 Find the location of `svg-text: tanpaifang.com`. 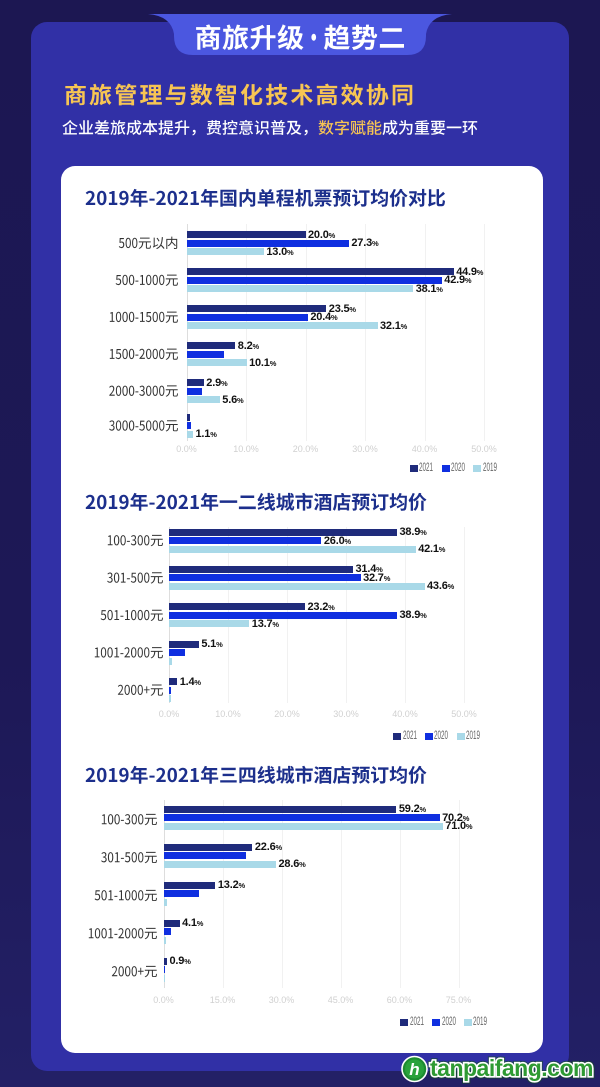

svg-text: tanpaifang.com is located at coordinates (511, 1068).